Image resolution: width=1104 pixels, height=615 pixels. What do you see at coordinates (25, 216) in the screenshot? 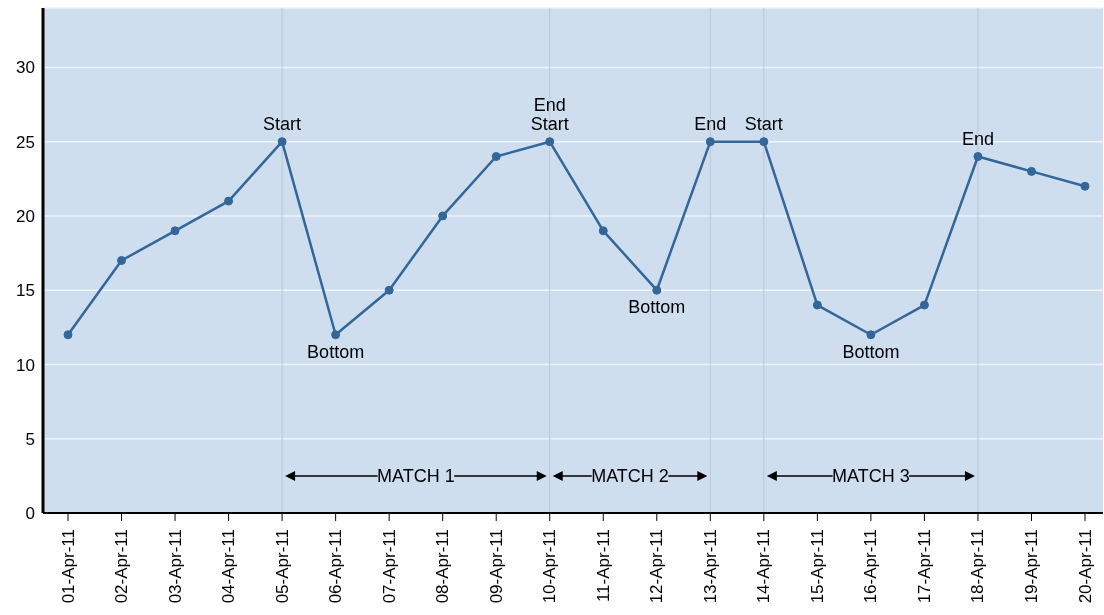
I see `y-tick-label: 20` at bounding box center [25, 216].